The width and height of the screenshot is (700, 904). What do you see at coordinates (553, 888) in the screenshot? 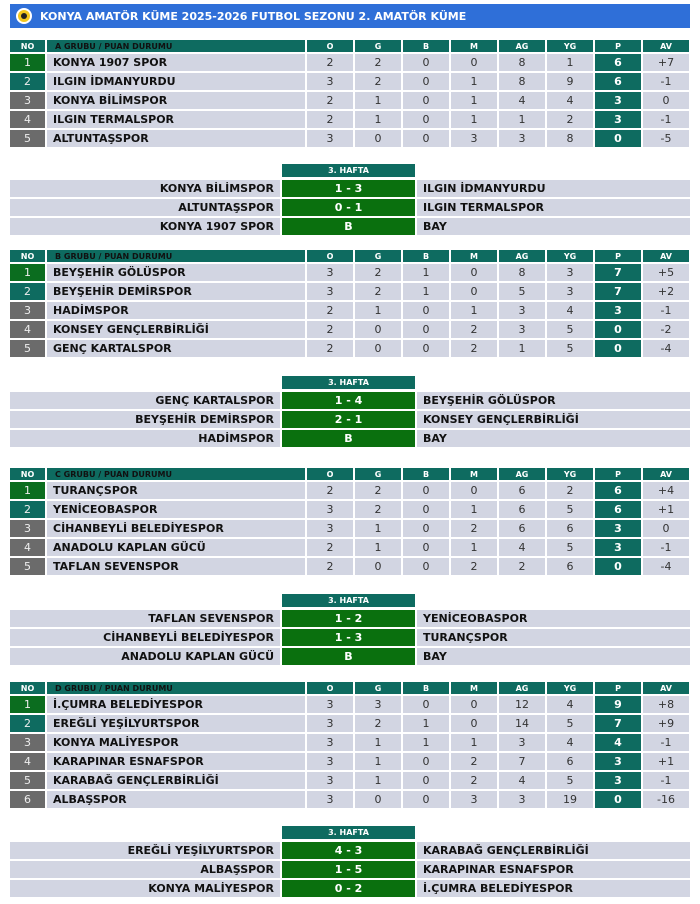
I see `away-team: İ.ÇUMRA BELEDİYESPOR` at bounding box center [553, 888].